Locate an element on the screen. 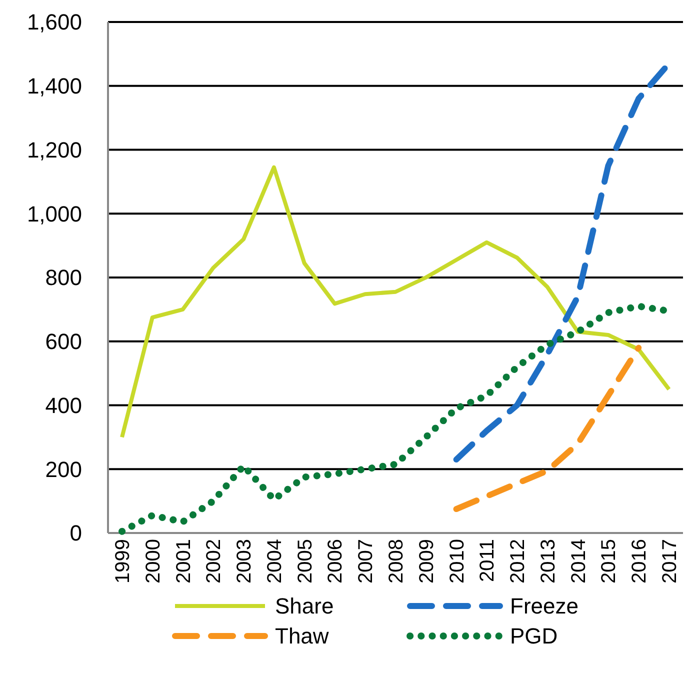 Image resolution: width=693 pixels, height=687 pixels. x-tick-label: 2006 is located at coordinates (335, 561).